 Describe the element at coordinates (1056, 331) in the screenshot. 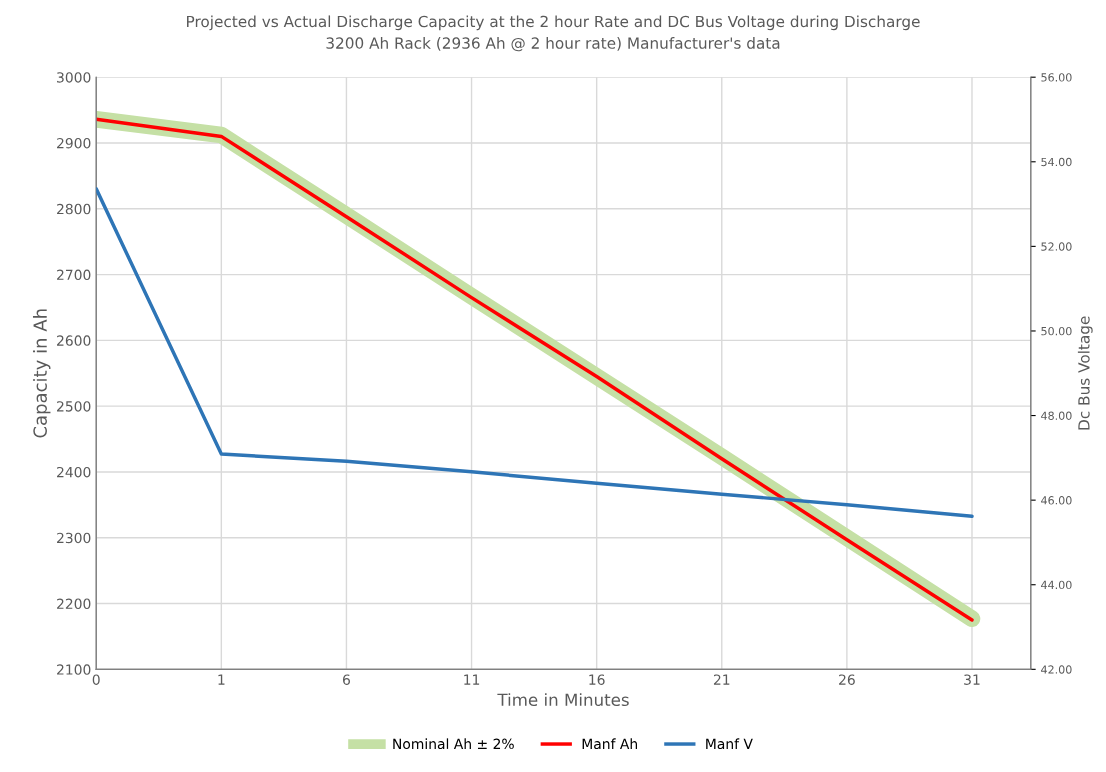

I see `y2-tick-label: 50.00` at that location.